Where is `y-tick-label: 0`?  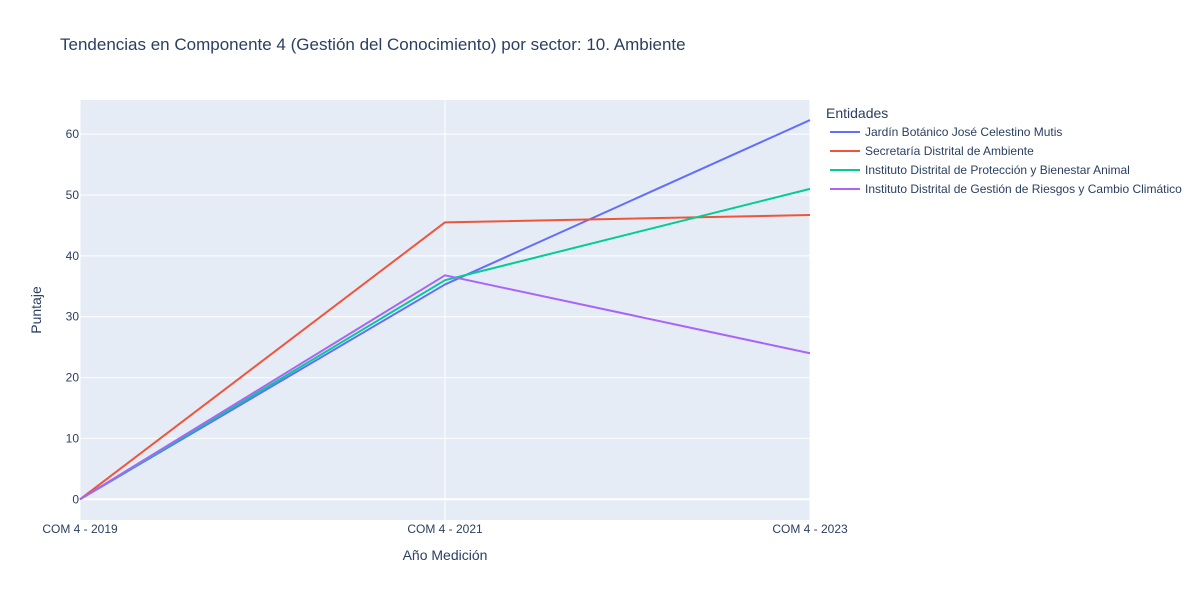 y-tick-label: 0 is located at coordinates (75, 499).